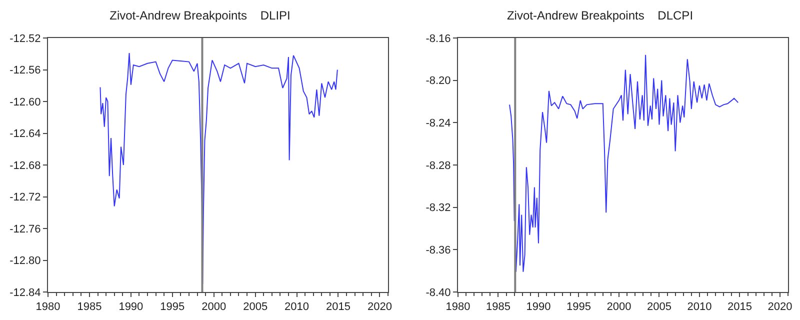 The image size is (800, 320). I want to click on y-tick-label: -12.84, so click(25, 292).